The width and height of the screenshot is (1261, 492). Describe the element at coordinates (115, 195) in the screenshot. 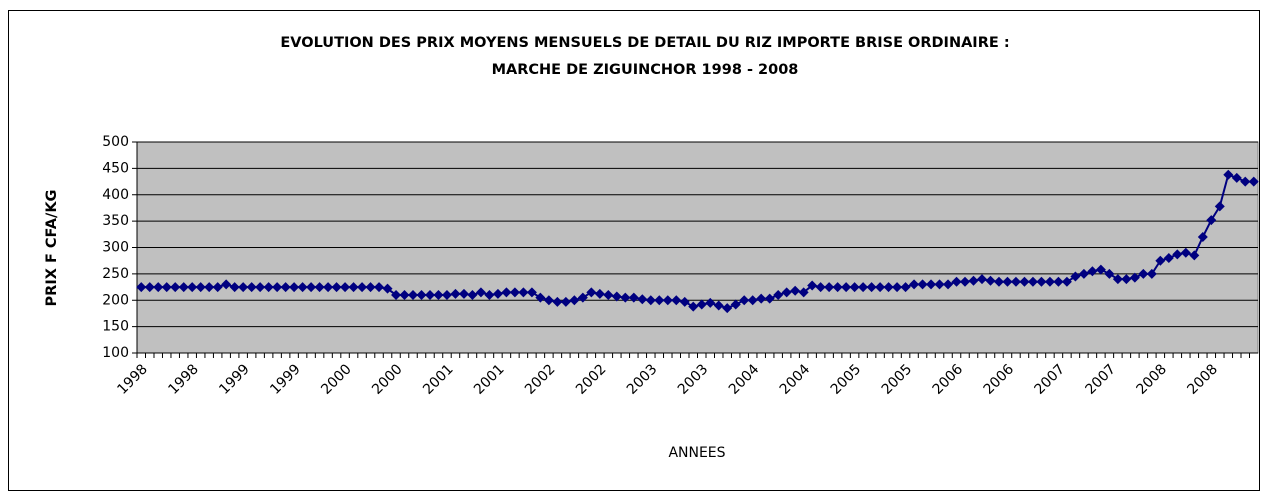

I see `y-tick-label: 400` at that location.